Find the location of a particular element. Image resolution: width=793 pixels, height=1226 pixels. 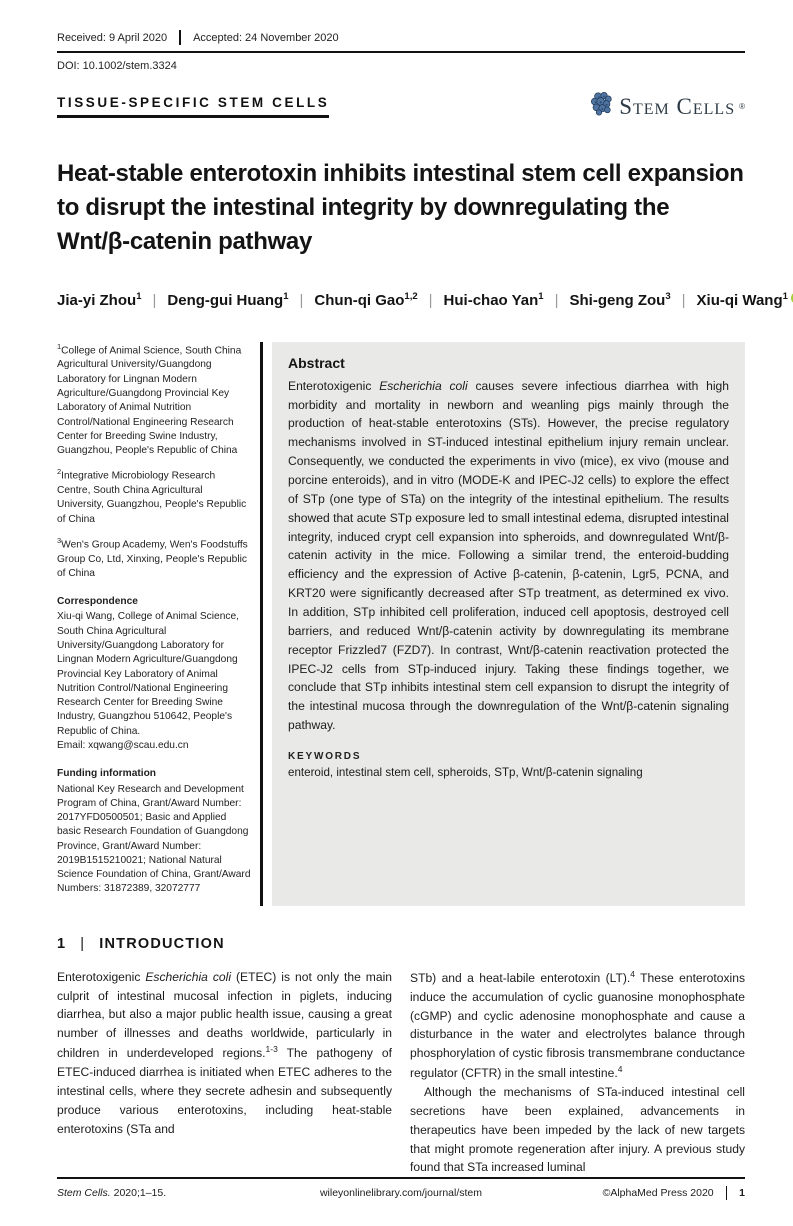

sidebar-abstract-divider is located at coordinates (261, 623).